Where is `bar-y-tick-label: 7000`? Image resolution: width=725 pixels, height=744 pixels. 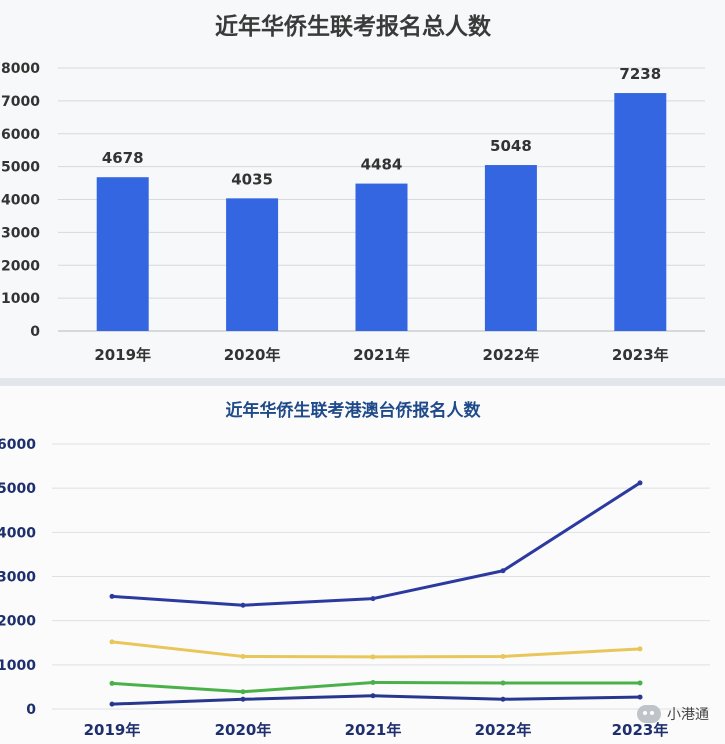 bar-y-tick-label: 7000 is located at coordinates (20, 102).